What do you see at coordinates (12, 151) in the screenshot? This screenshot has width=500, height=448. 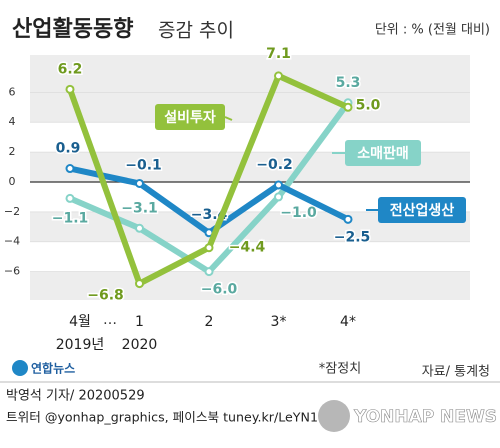 I see `y-tick-label: 2` at bounding box center [12, 151].